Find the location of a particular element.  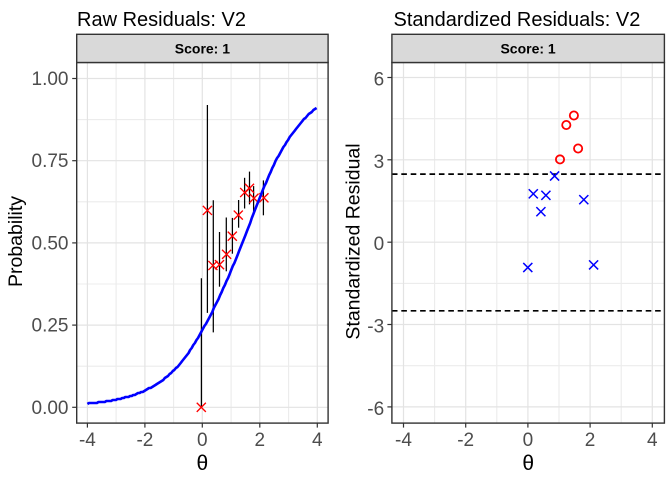

svg-text: -3 is located at coordinates (375, 327).